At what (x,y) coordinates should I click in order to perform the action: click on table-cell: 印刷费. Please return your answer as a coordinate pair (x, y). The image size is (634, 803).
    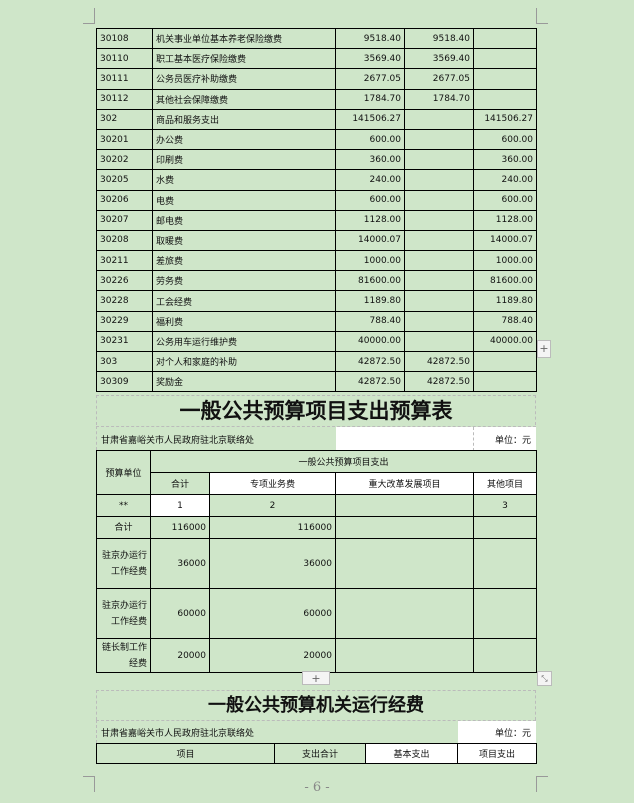
    Looking at the image, I should click on (244, 160).